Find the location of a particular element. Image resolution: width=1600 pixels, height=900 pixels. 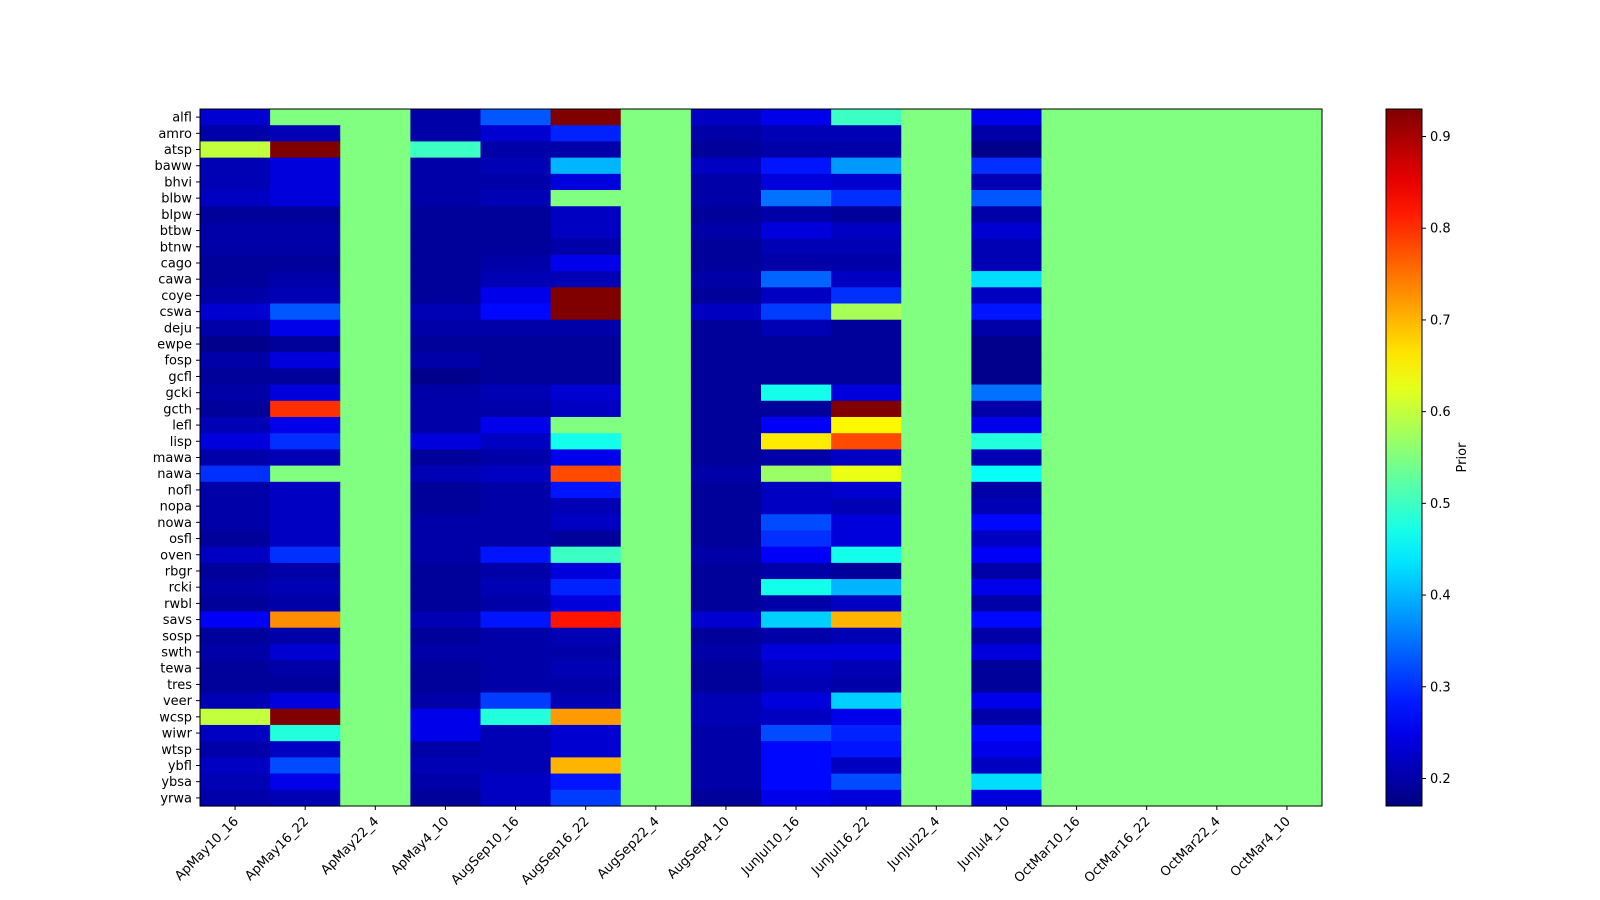

y-tick-label: nawa is located at coordinates (174, 474).